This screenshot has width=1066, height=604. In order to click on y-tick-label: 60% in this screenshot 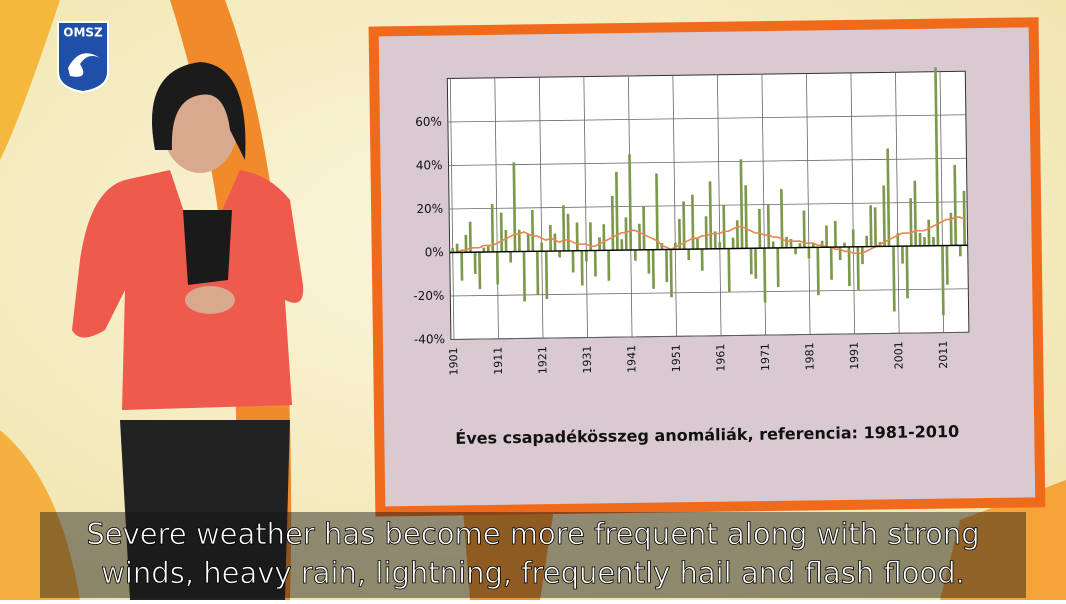, I will do `click(428, 122)`.